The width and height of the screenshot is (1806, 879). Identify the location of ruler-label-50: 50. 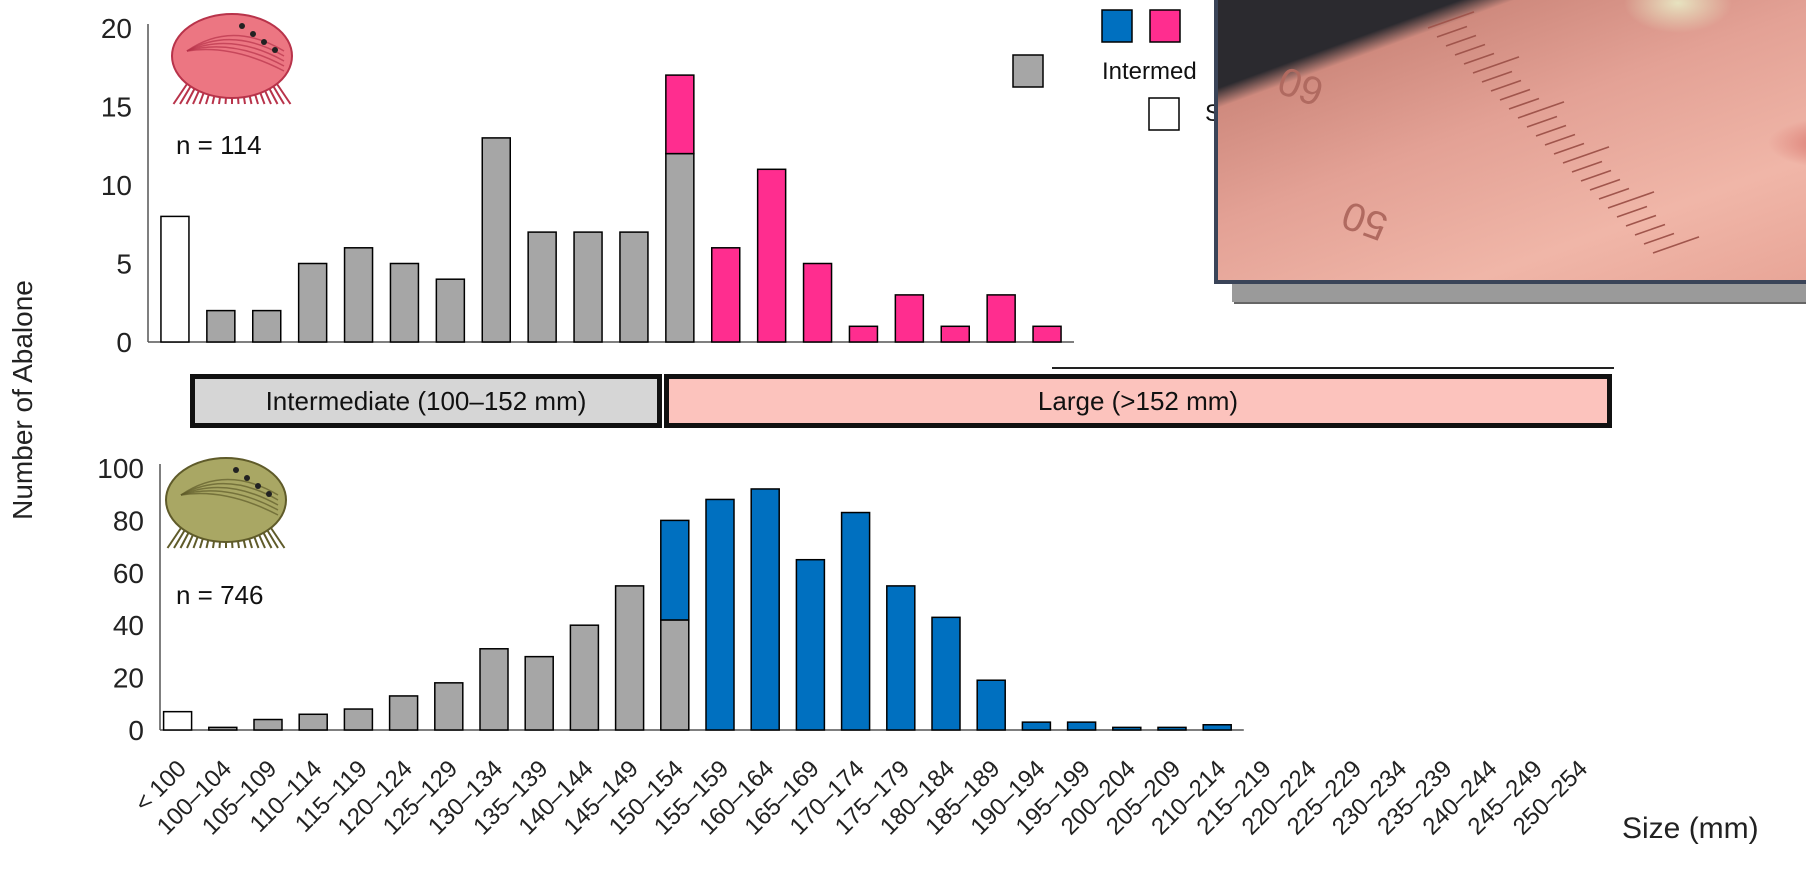
(1364, 220).